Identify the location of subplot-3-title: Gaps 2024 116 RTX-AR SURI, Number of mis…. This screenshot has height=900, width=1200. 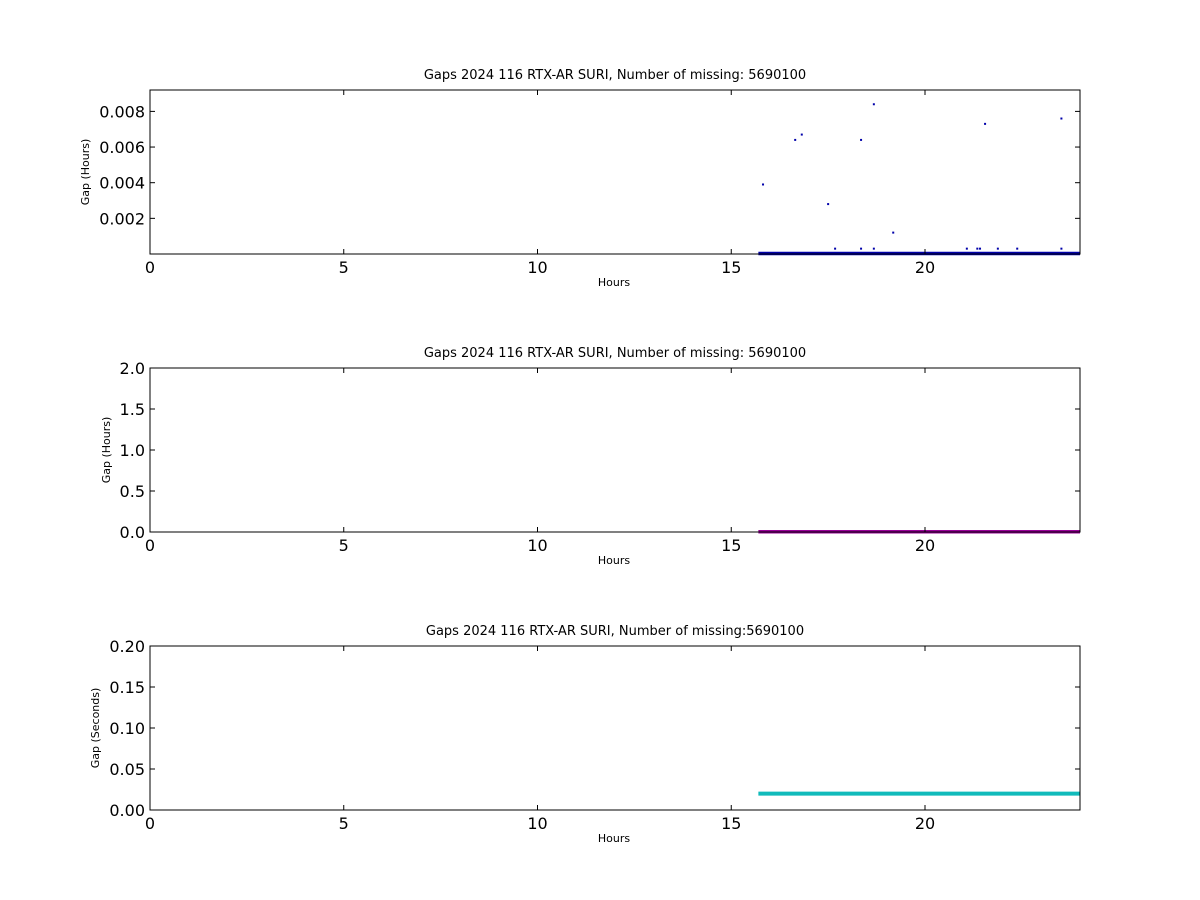
(615, 631).